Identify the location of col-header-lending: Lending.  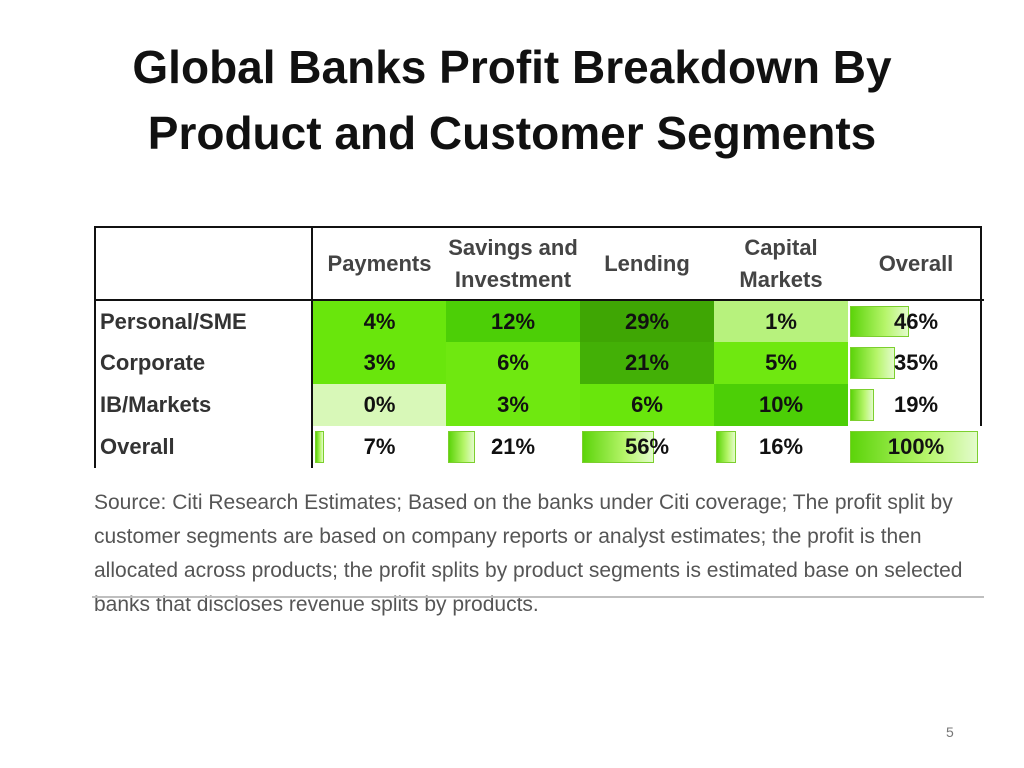
(647, 264).